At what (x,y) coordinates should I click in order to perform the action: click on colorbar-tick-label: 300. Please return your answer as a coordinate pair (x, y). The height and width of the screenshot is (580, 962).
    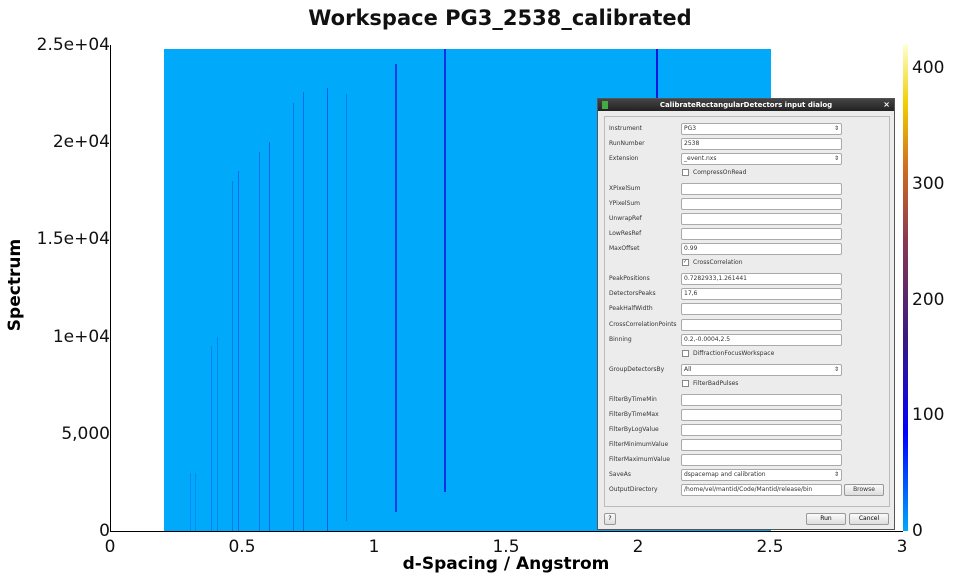
    Looking at the image, I should click on (928, 183).